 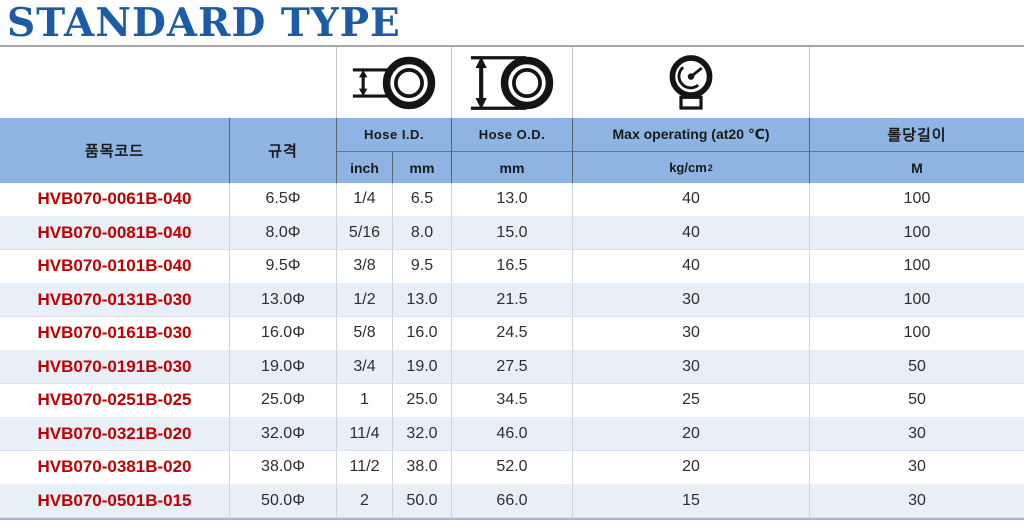 What do you see at coordinates (283, 401) in the screenshot?
I see `spec-cell: 25.0Φ` at bounding box center [283, 401].